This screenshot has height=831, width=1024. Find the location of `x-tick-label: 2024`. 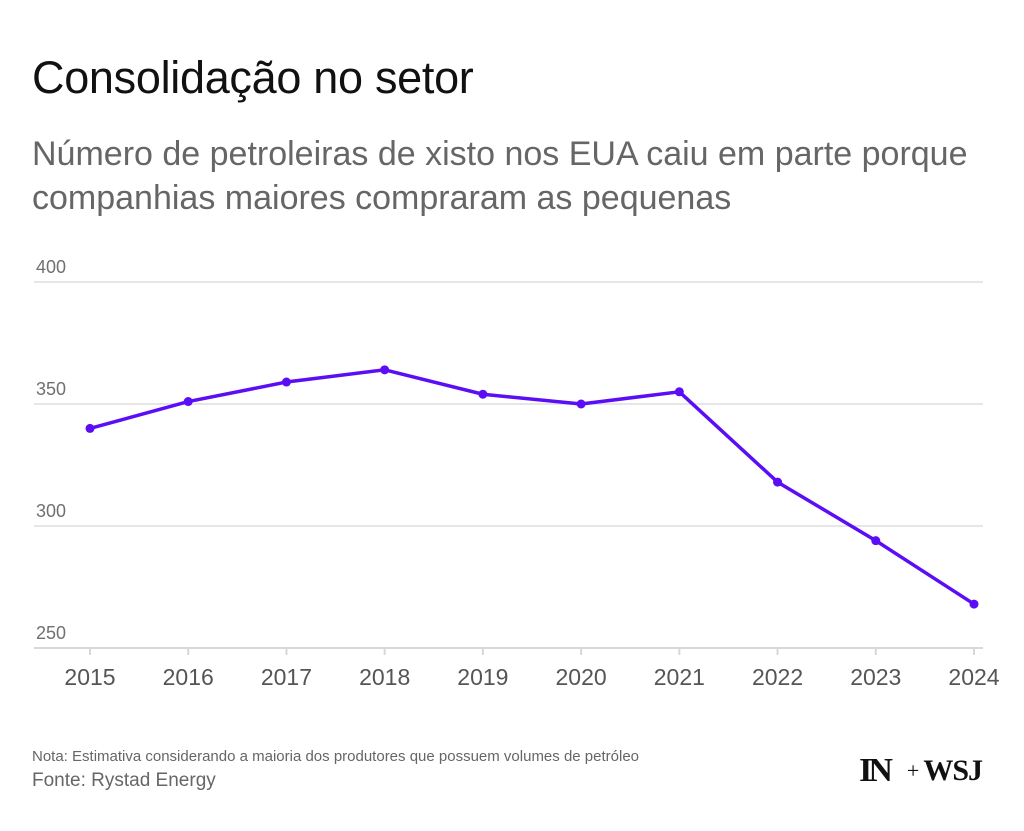

x-tick-label: 2024 is located at coordinates (973, 677).